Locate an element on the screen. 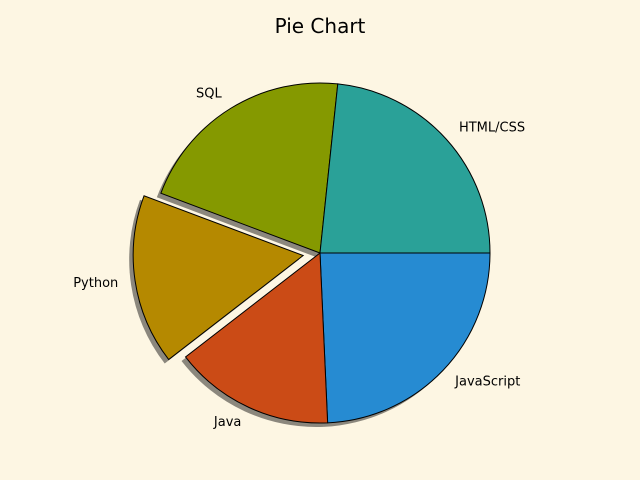 This screenshot has height=480, width=640. wedge-label-javascript: JavaScript is located at coordinates (487, 382).